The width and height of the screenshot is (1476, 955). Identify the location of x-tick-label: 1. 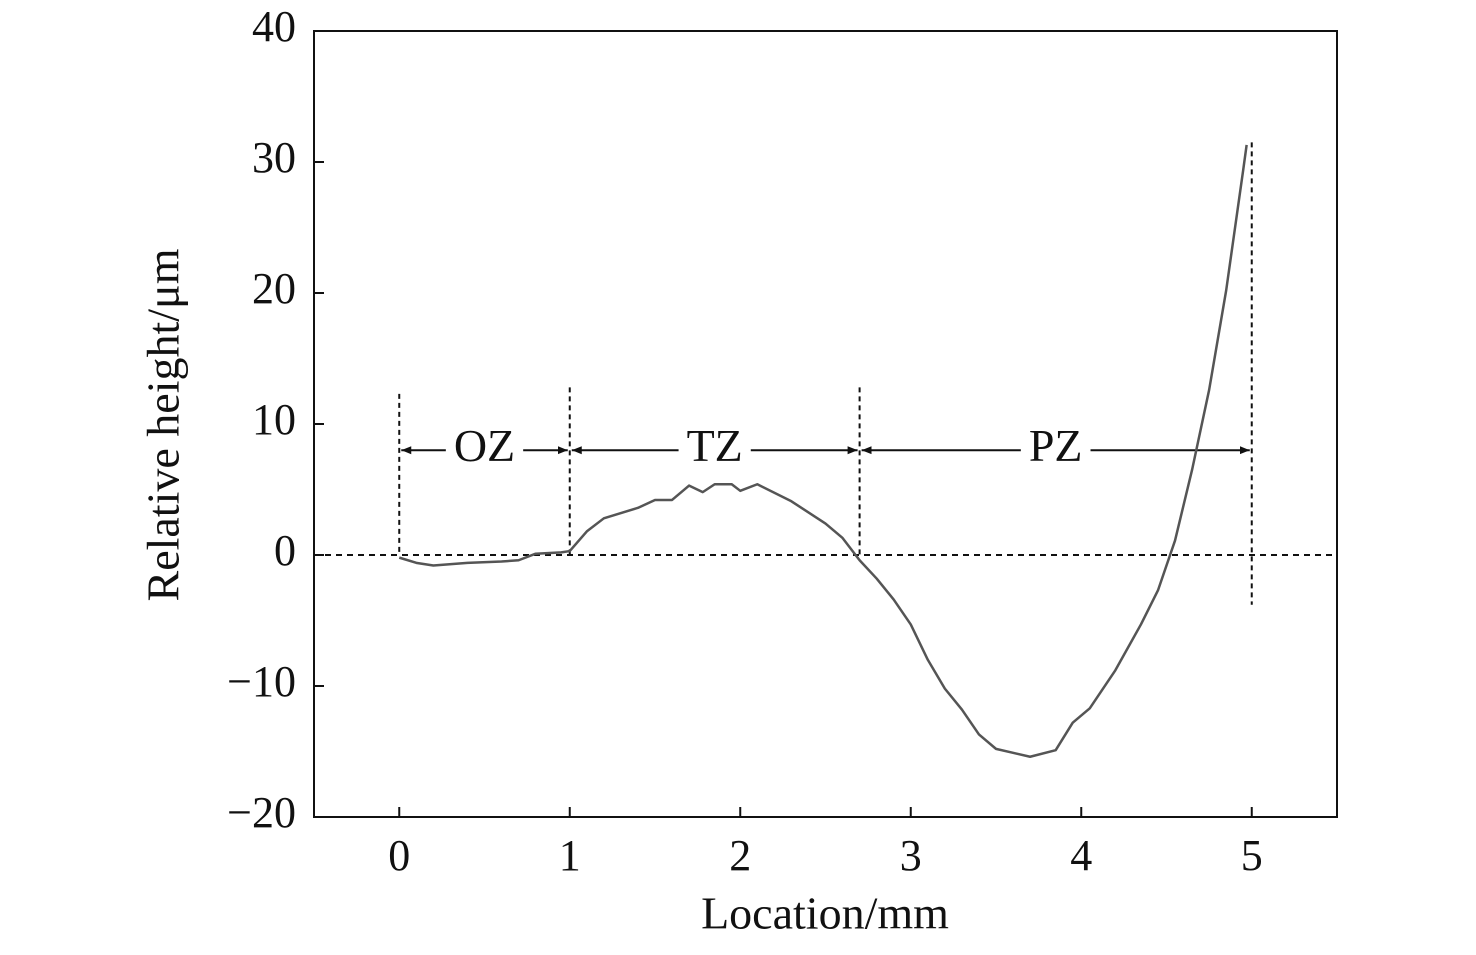
(570, 855).